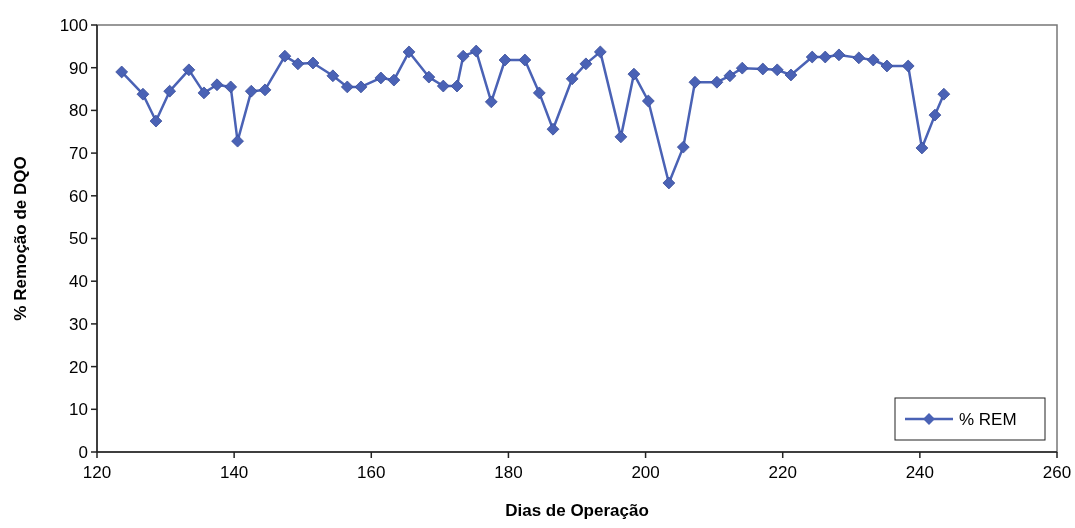 The width and height of the screenshot is (1075, 528). I want to click on x-tick-label: 160, so click(371, 472).